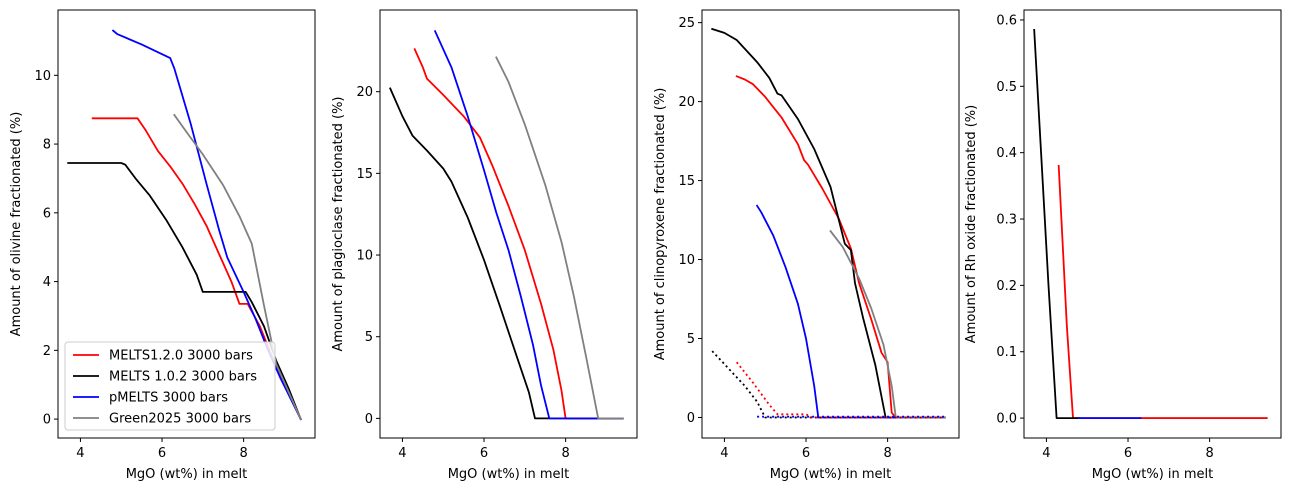 The image size is (1290, 490). What do you see at coordinates (168, 398) in the screenshot?
I see `legend-label: pMELTS 3000 bars` at bounding box center [168, 398].